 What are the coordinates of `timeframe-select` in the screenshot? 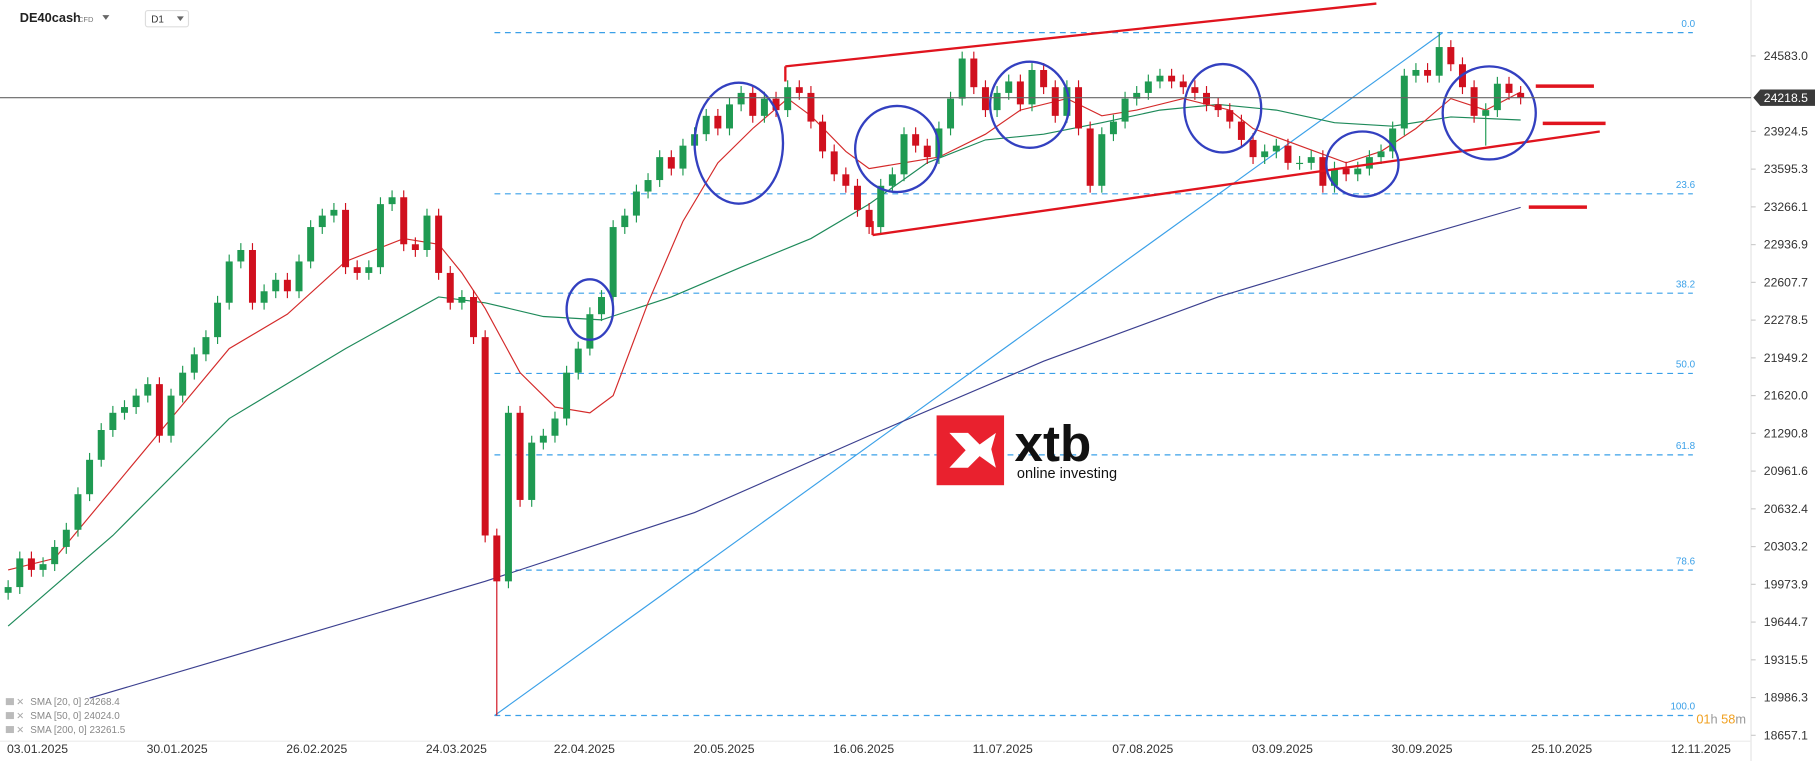 It's located at (167, 18).